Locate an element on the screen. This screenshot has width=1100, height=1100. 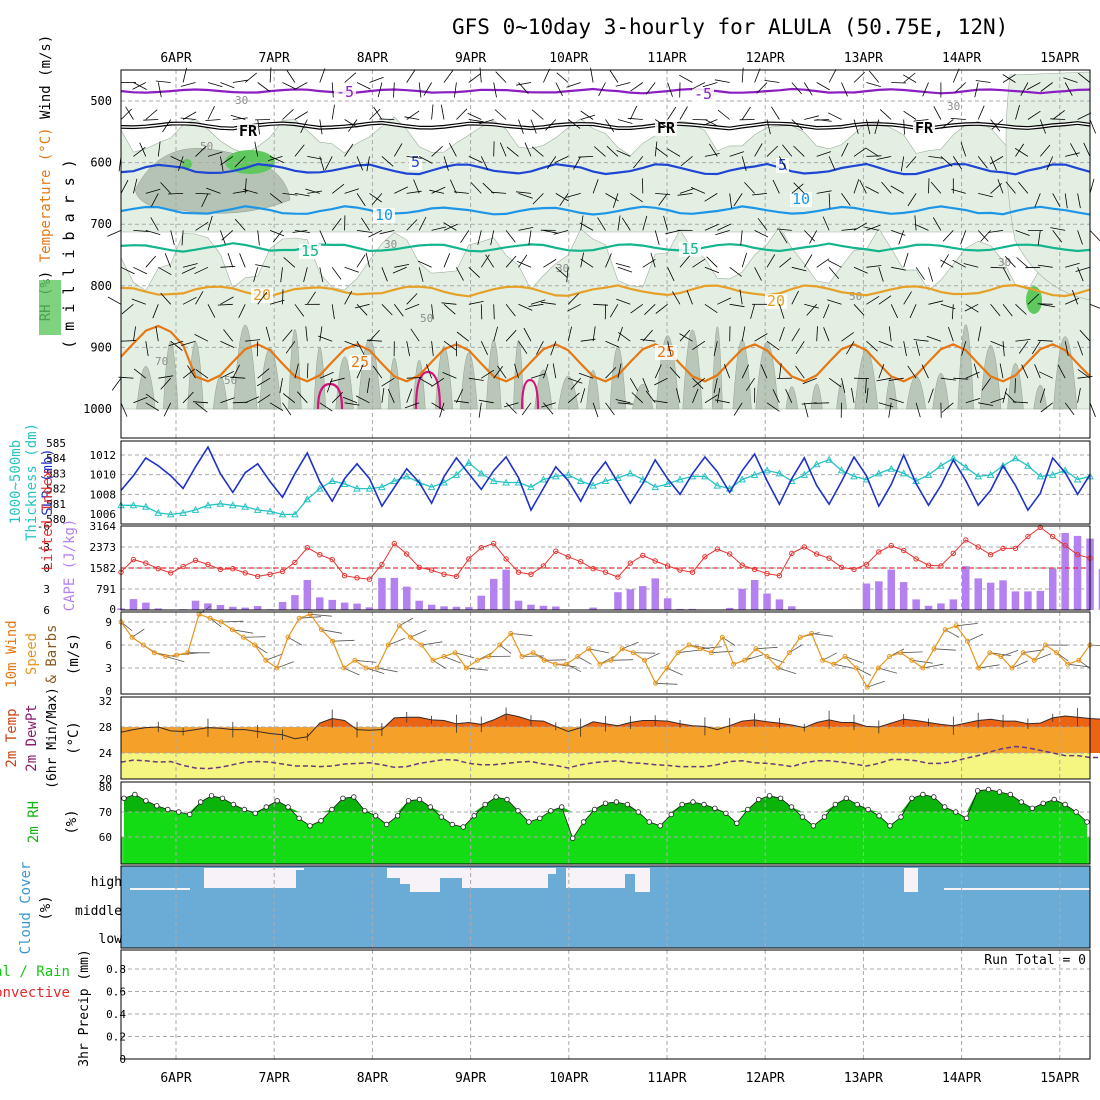
rh-tick-label: 70 is located at coordinates (105, 812).